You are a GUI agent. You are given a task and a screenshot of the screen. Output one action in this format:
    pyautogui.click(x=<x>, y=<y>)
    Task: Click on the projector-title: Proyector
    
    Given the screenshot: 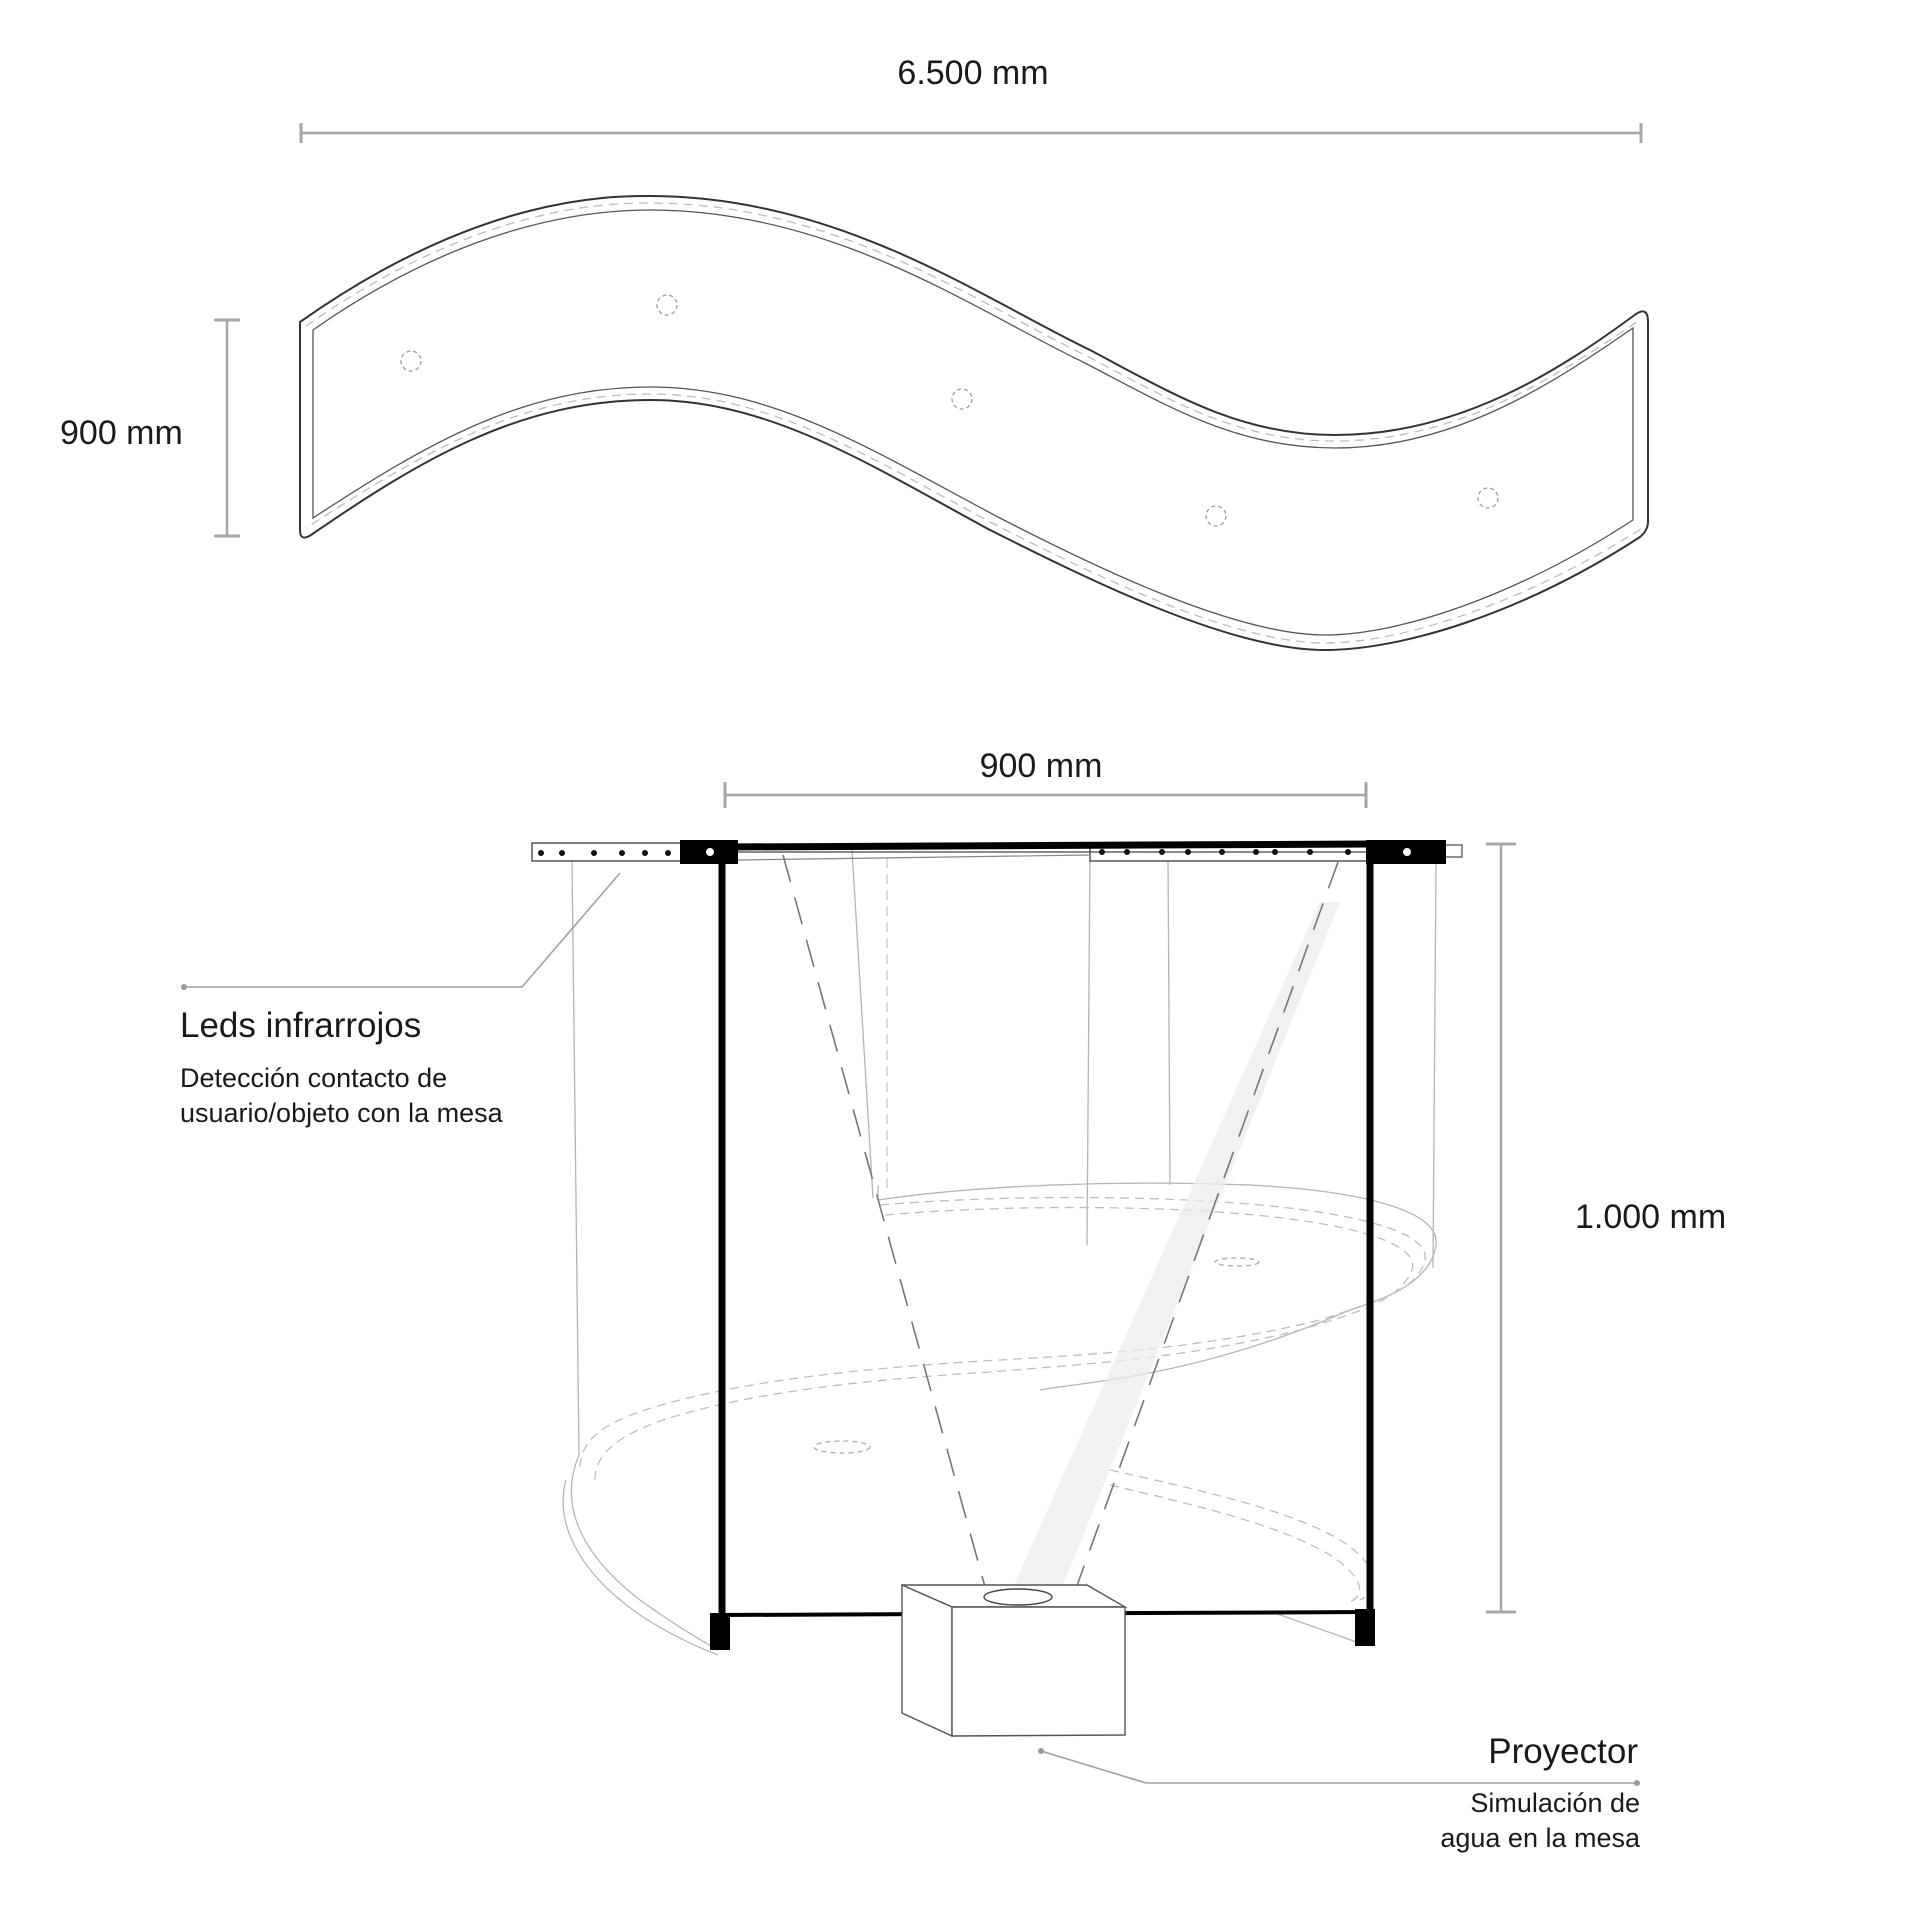 What is the action you would take?
    pyautogui.click(x=1563, y=1751)
    